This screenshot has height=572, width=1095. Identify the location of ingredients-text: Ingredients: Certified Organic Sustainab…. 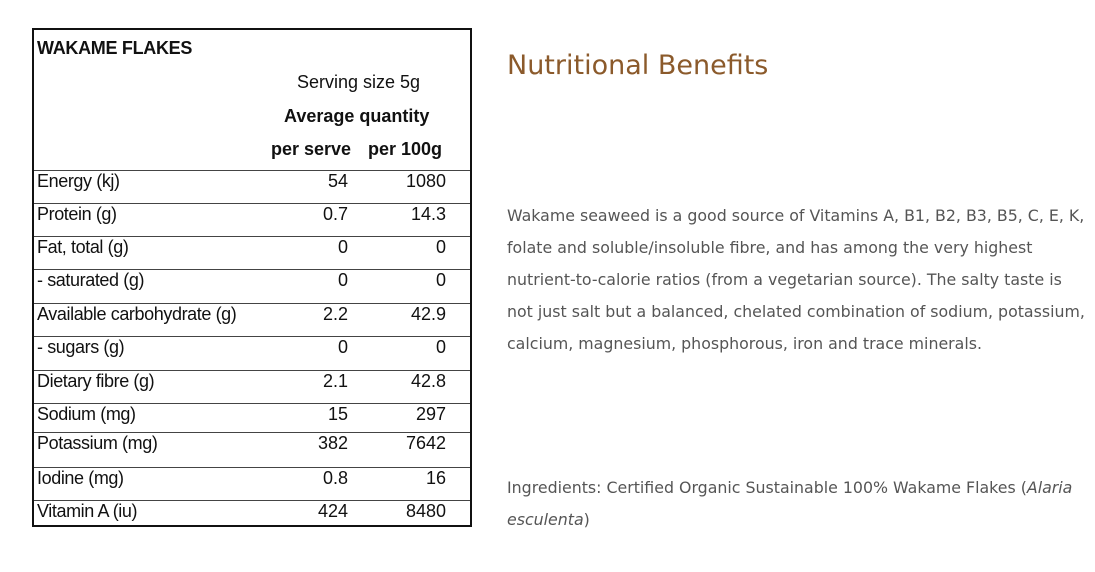
(797, 504).